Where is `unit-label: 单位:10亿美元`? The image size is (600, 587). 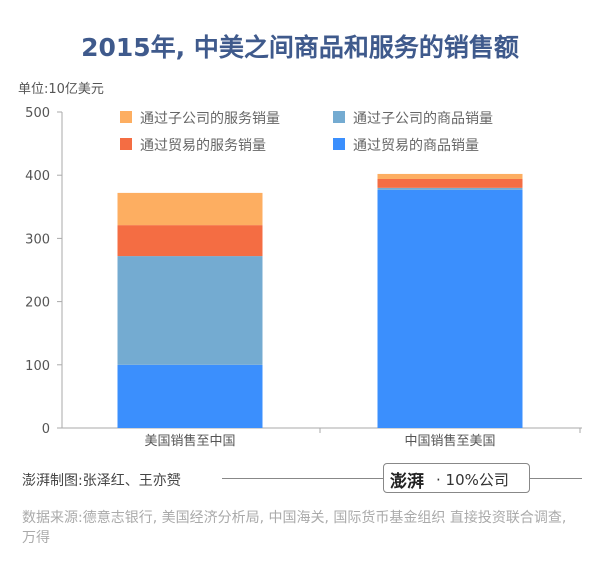
unit-label: 单位:10亿美元 is located at coordinates (61, 89).